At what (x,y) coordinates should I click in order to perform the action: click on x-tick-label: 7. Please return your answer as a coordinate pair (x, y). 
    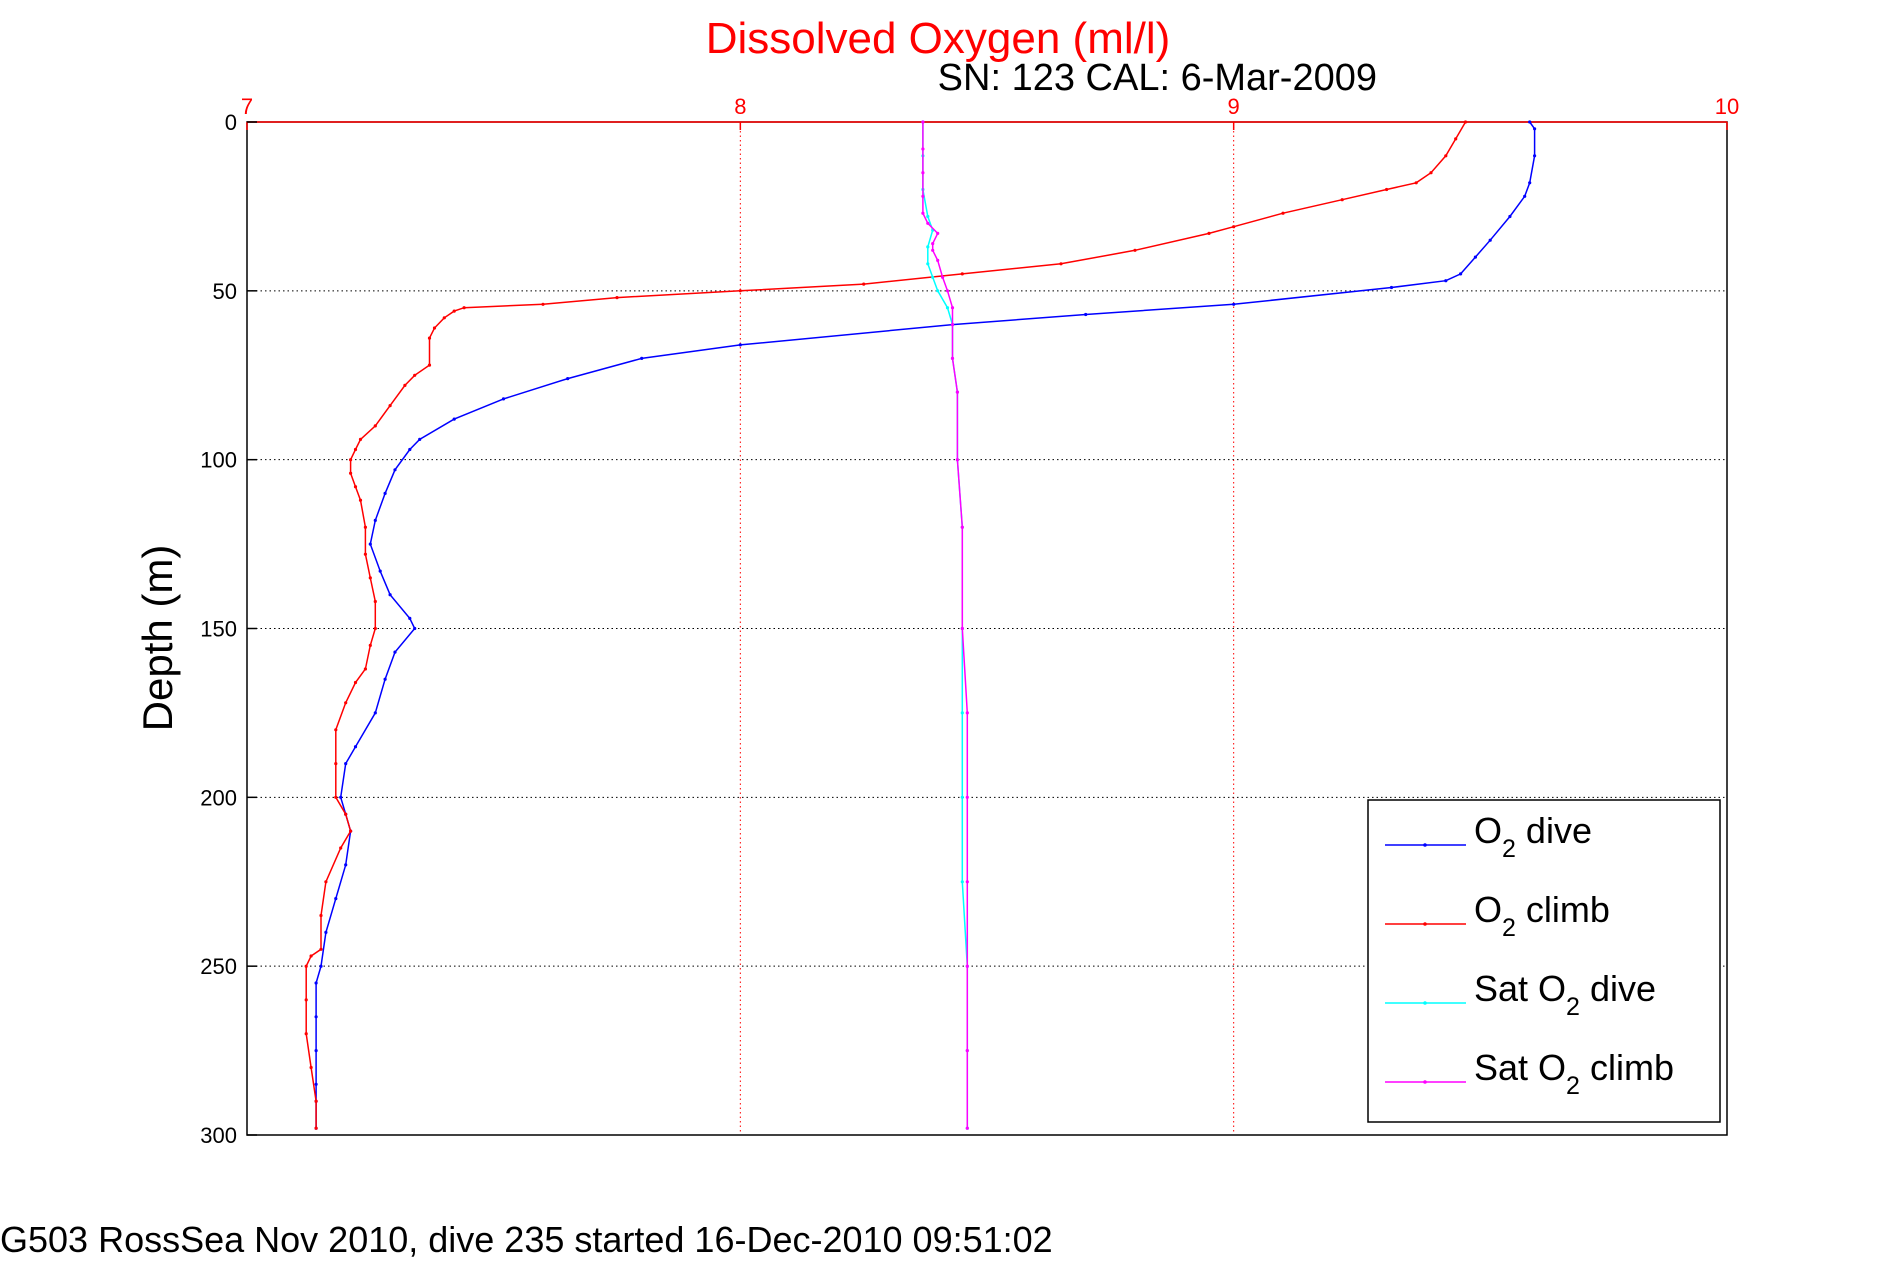
    Looking at the image, I should click on (247, 106).